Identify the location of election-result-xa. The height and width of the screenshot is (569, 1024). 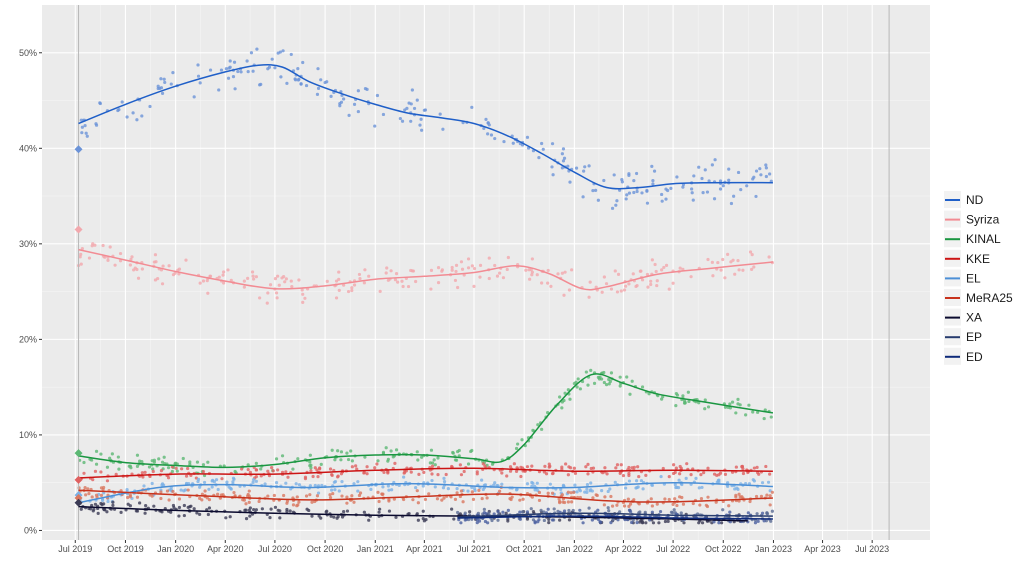
(78, 502).